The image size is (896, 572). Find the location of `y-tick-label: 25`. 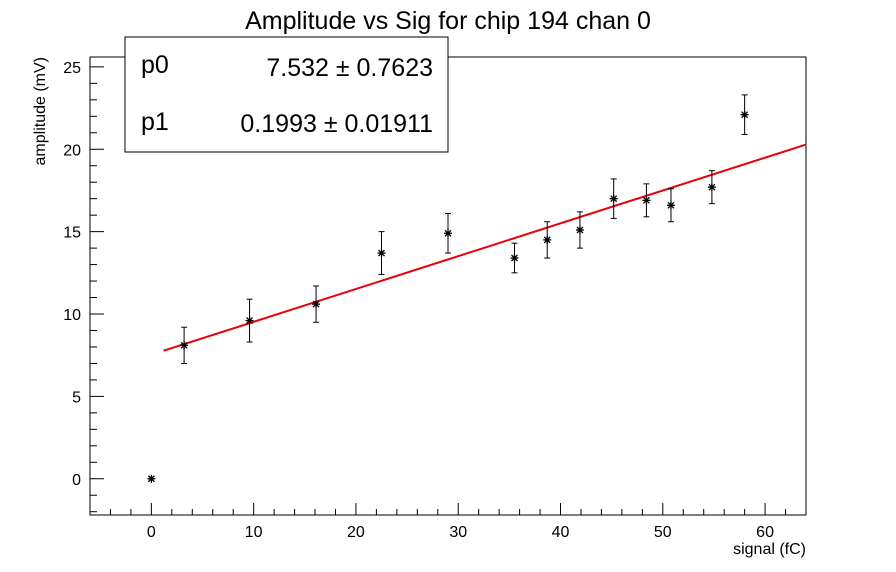

y-tick-label: 25 is located at coordinates (72, 68).